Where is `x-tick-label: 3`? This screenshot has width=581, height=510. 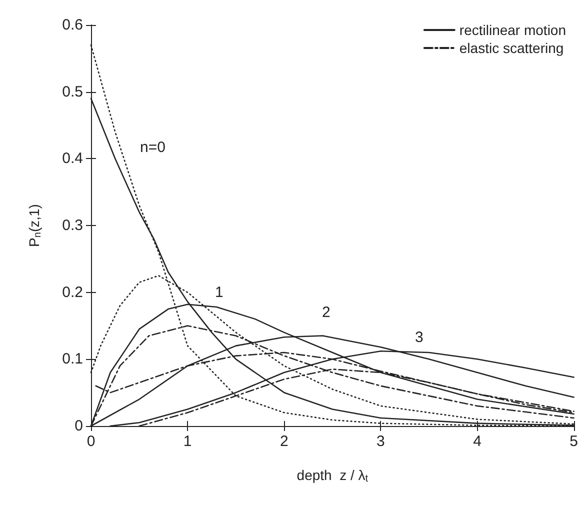
x-tick-label: 3 is located at coordinates (380, 441).